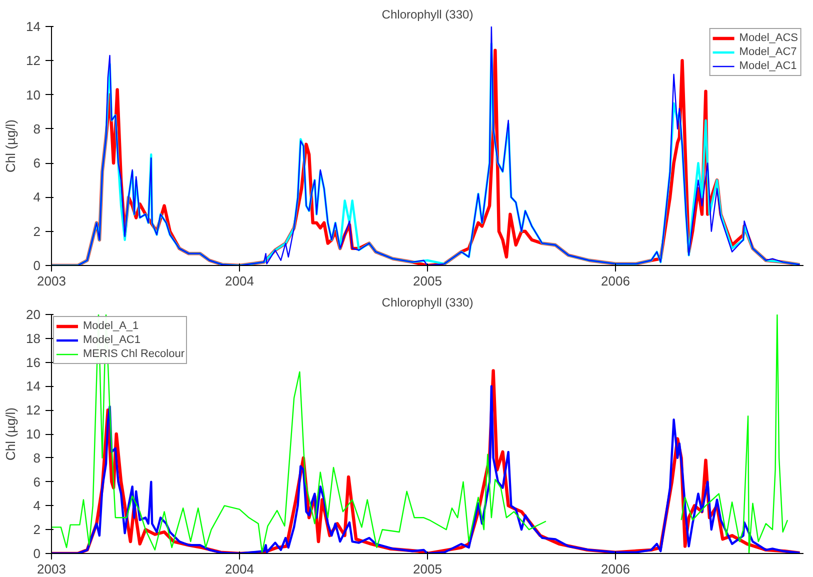 Image resolution: width=813 pixels, height=577 pixels. What do you see at coordinates (768, 38) in the screenshot?
I see `legend-label: Model_ACS` at bounding box center [768, 38].